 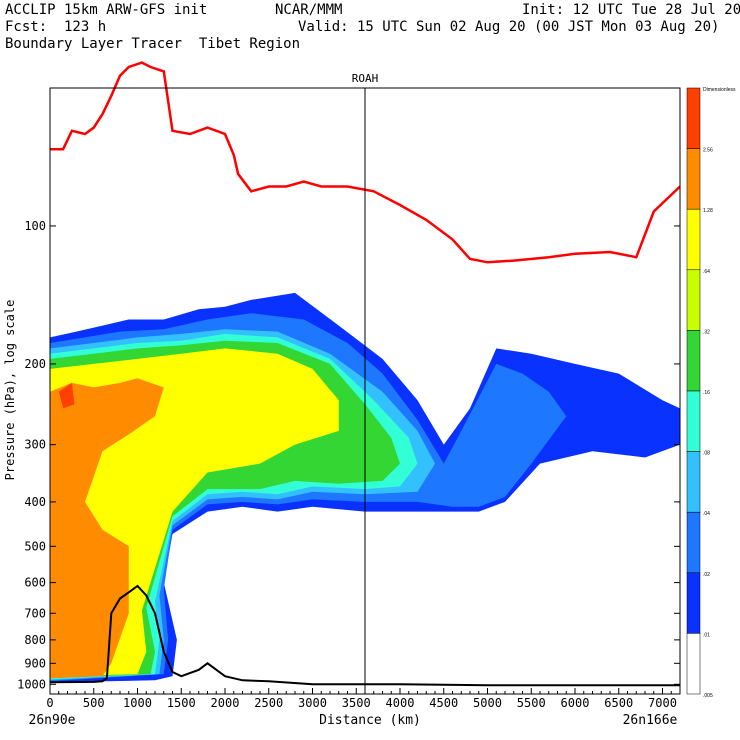 I want to click on y-tick-label: 600, so click(x=35, y=583).